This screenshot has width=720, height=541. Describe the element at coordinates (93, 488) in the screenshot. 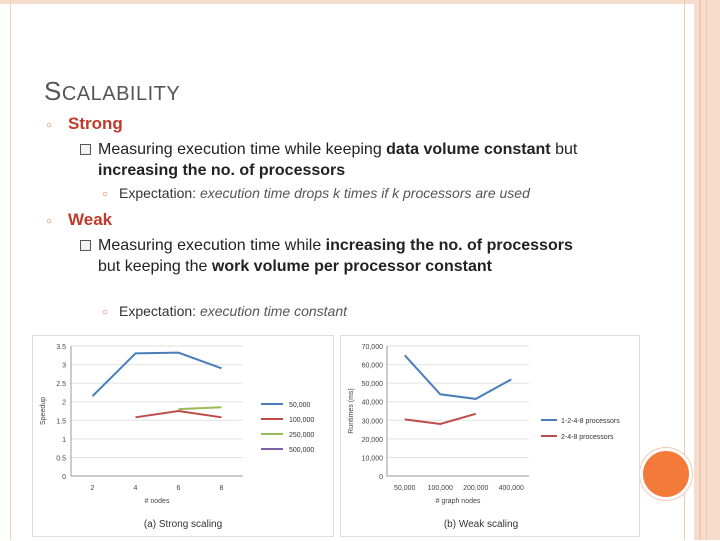

I see `x-tick-label: 2` at that location.